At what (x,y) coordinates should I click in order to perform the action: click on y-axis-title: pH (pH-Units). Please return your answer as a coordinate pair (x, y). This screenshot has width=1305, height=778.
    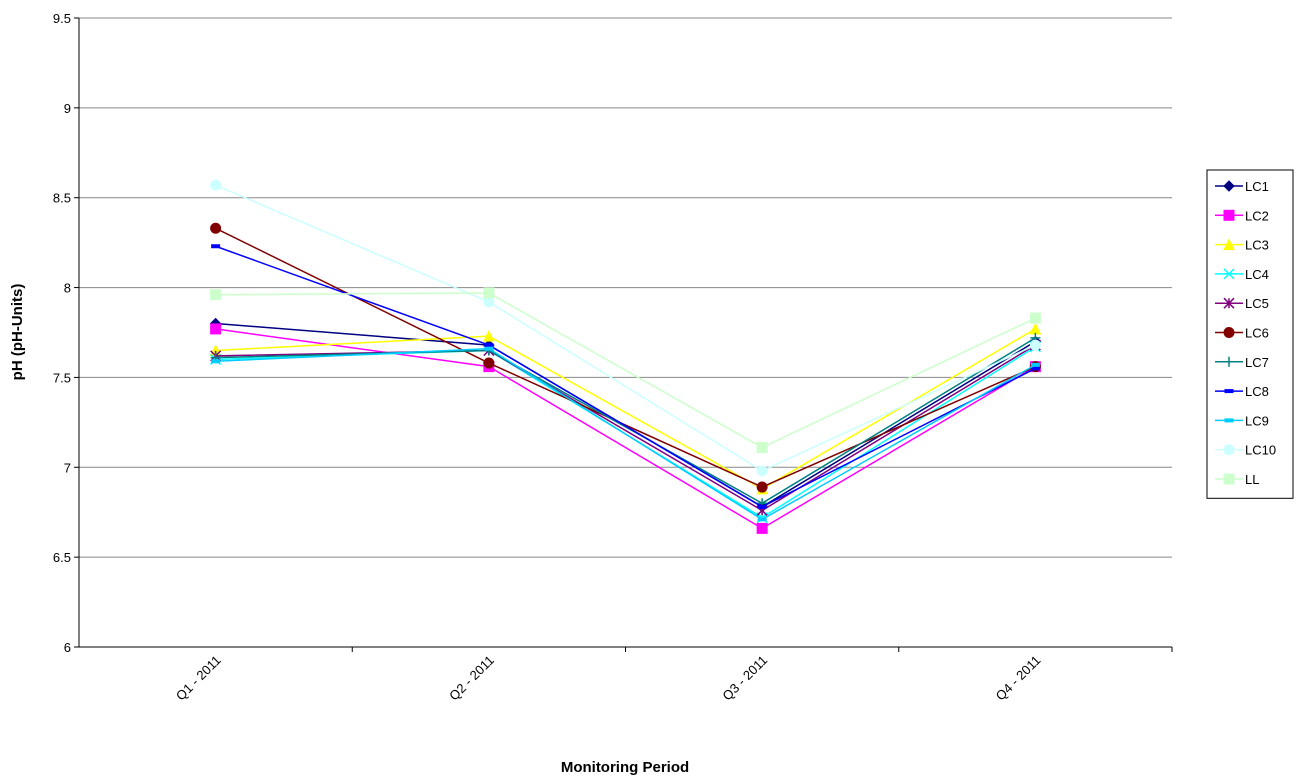
    Looking at the image, I should click on (17, 332).